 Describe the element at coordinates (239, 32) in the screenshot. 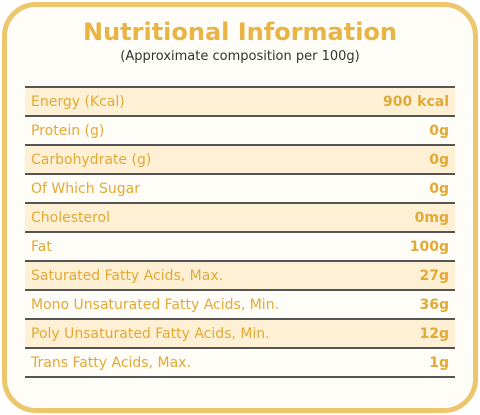

I see `title: Nutritional Information` at that location.